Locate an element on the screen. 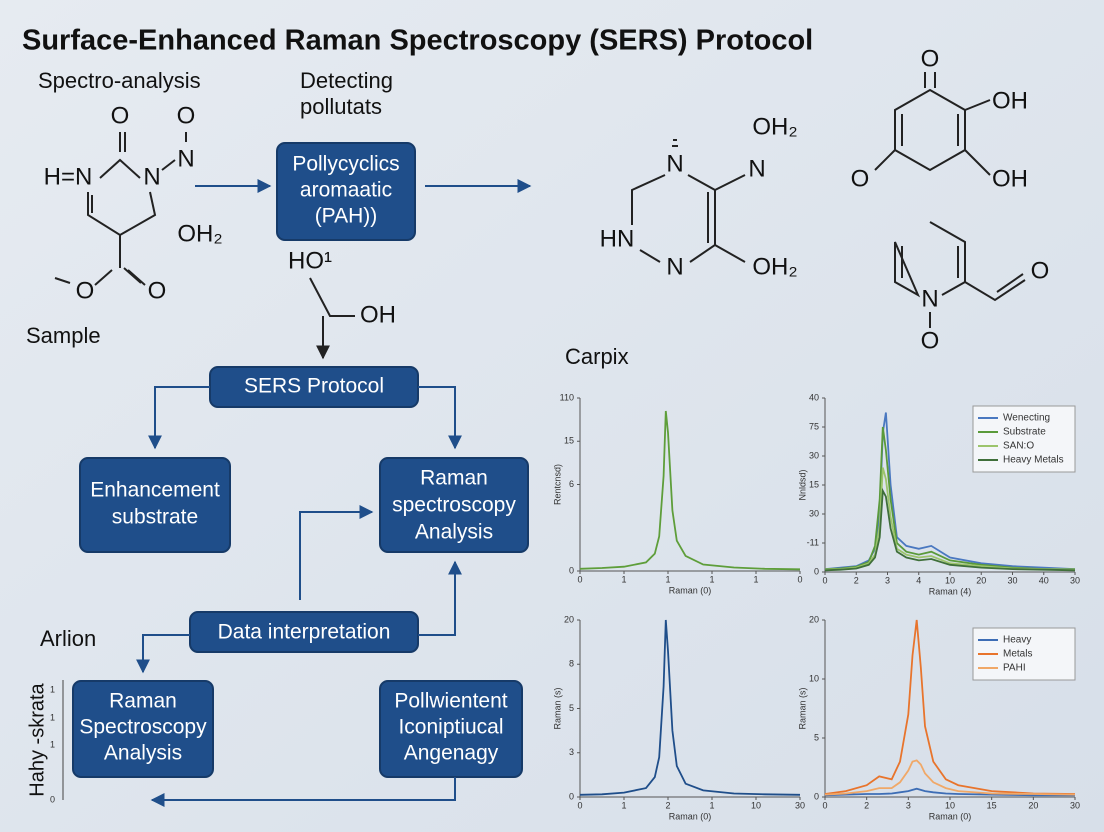  box-text: Spectroscopy is located at coordinates (143, 727).